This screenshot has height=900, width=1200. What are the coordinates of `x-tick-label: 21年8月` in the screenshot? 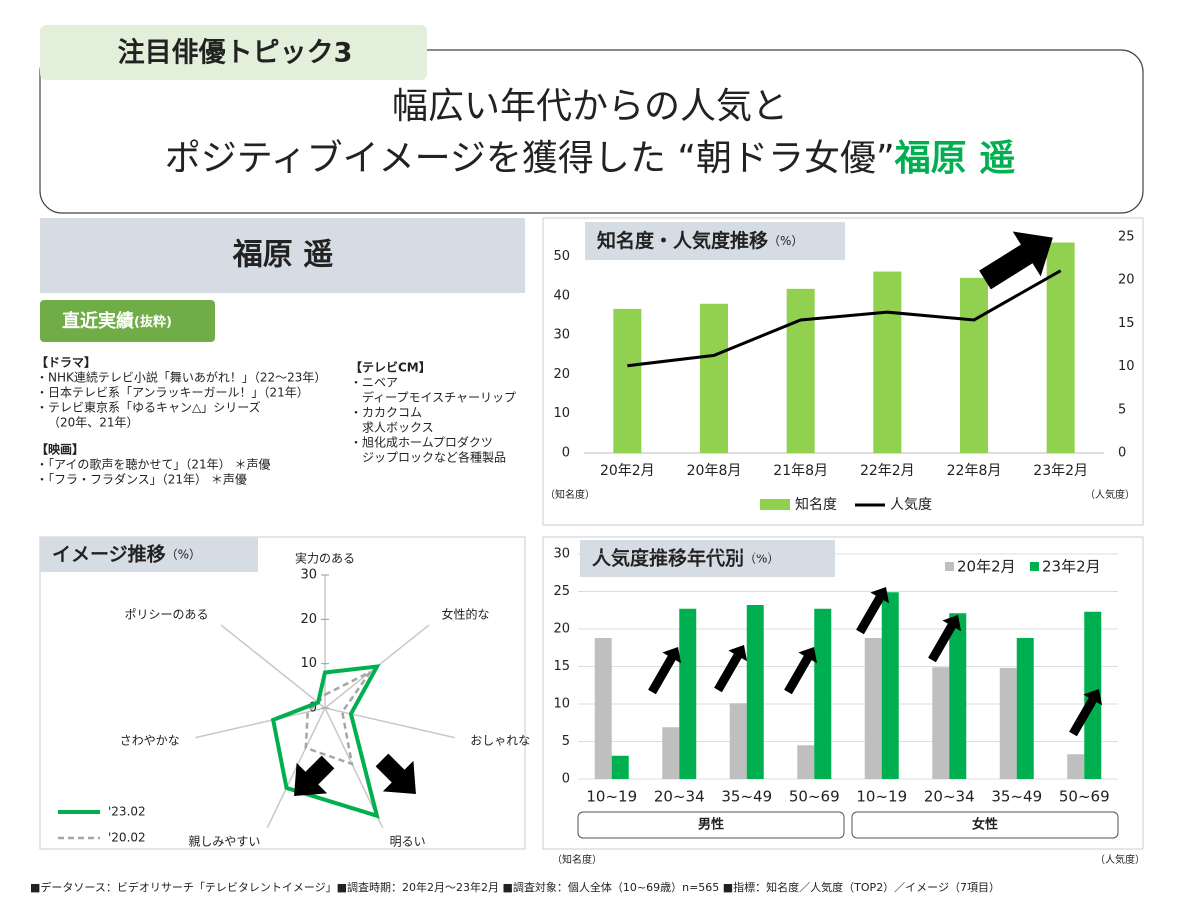 It's located at (800, 471).